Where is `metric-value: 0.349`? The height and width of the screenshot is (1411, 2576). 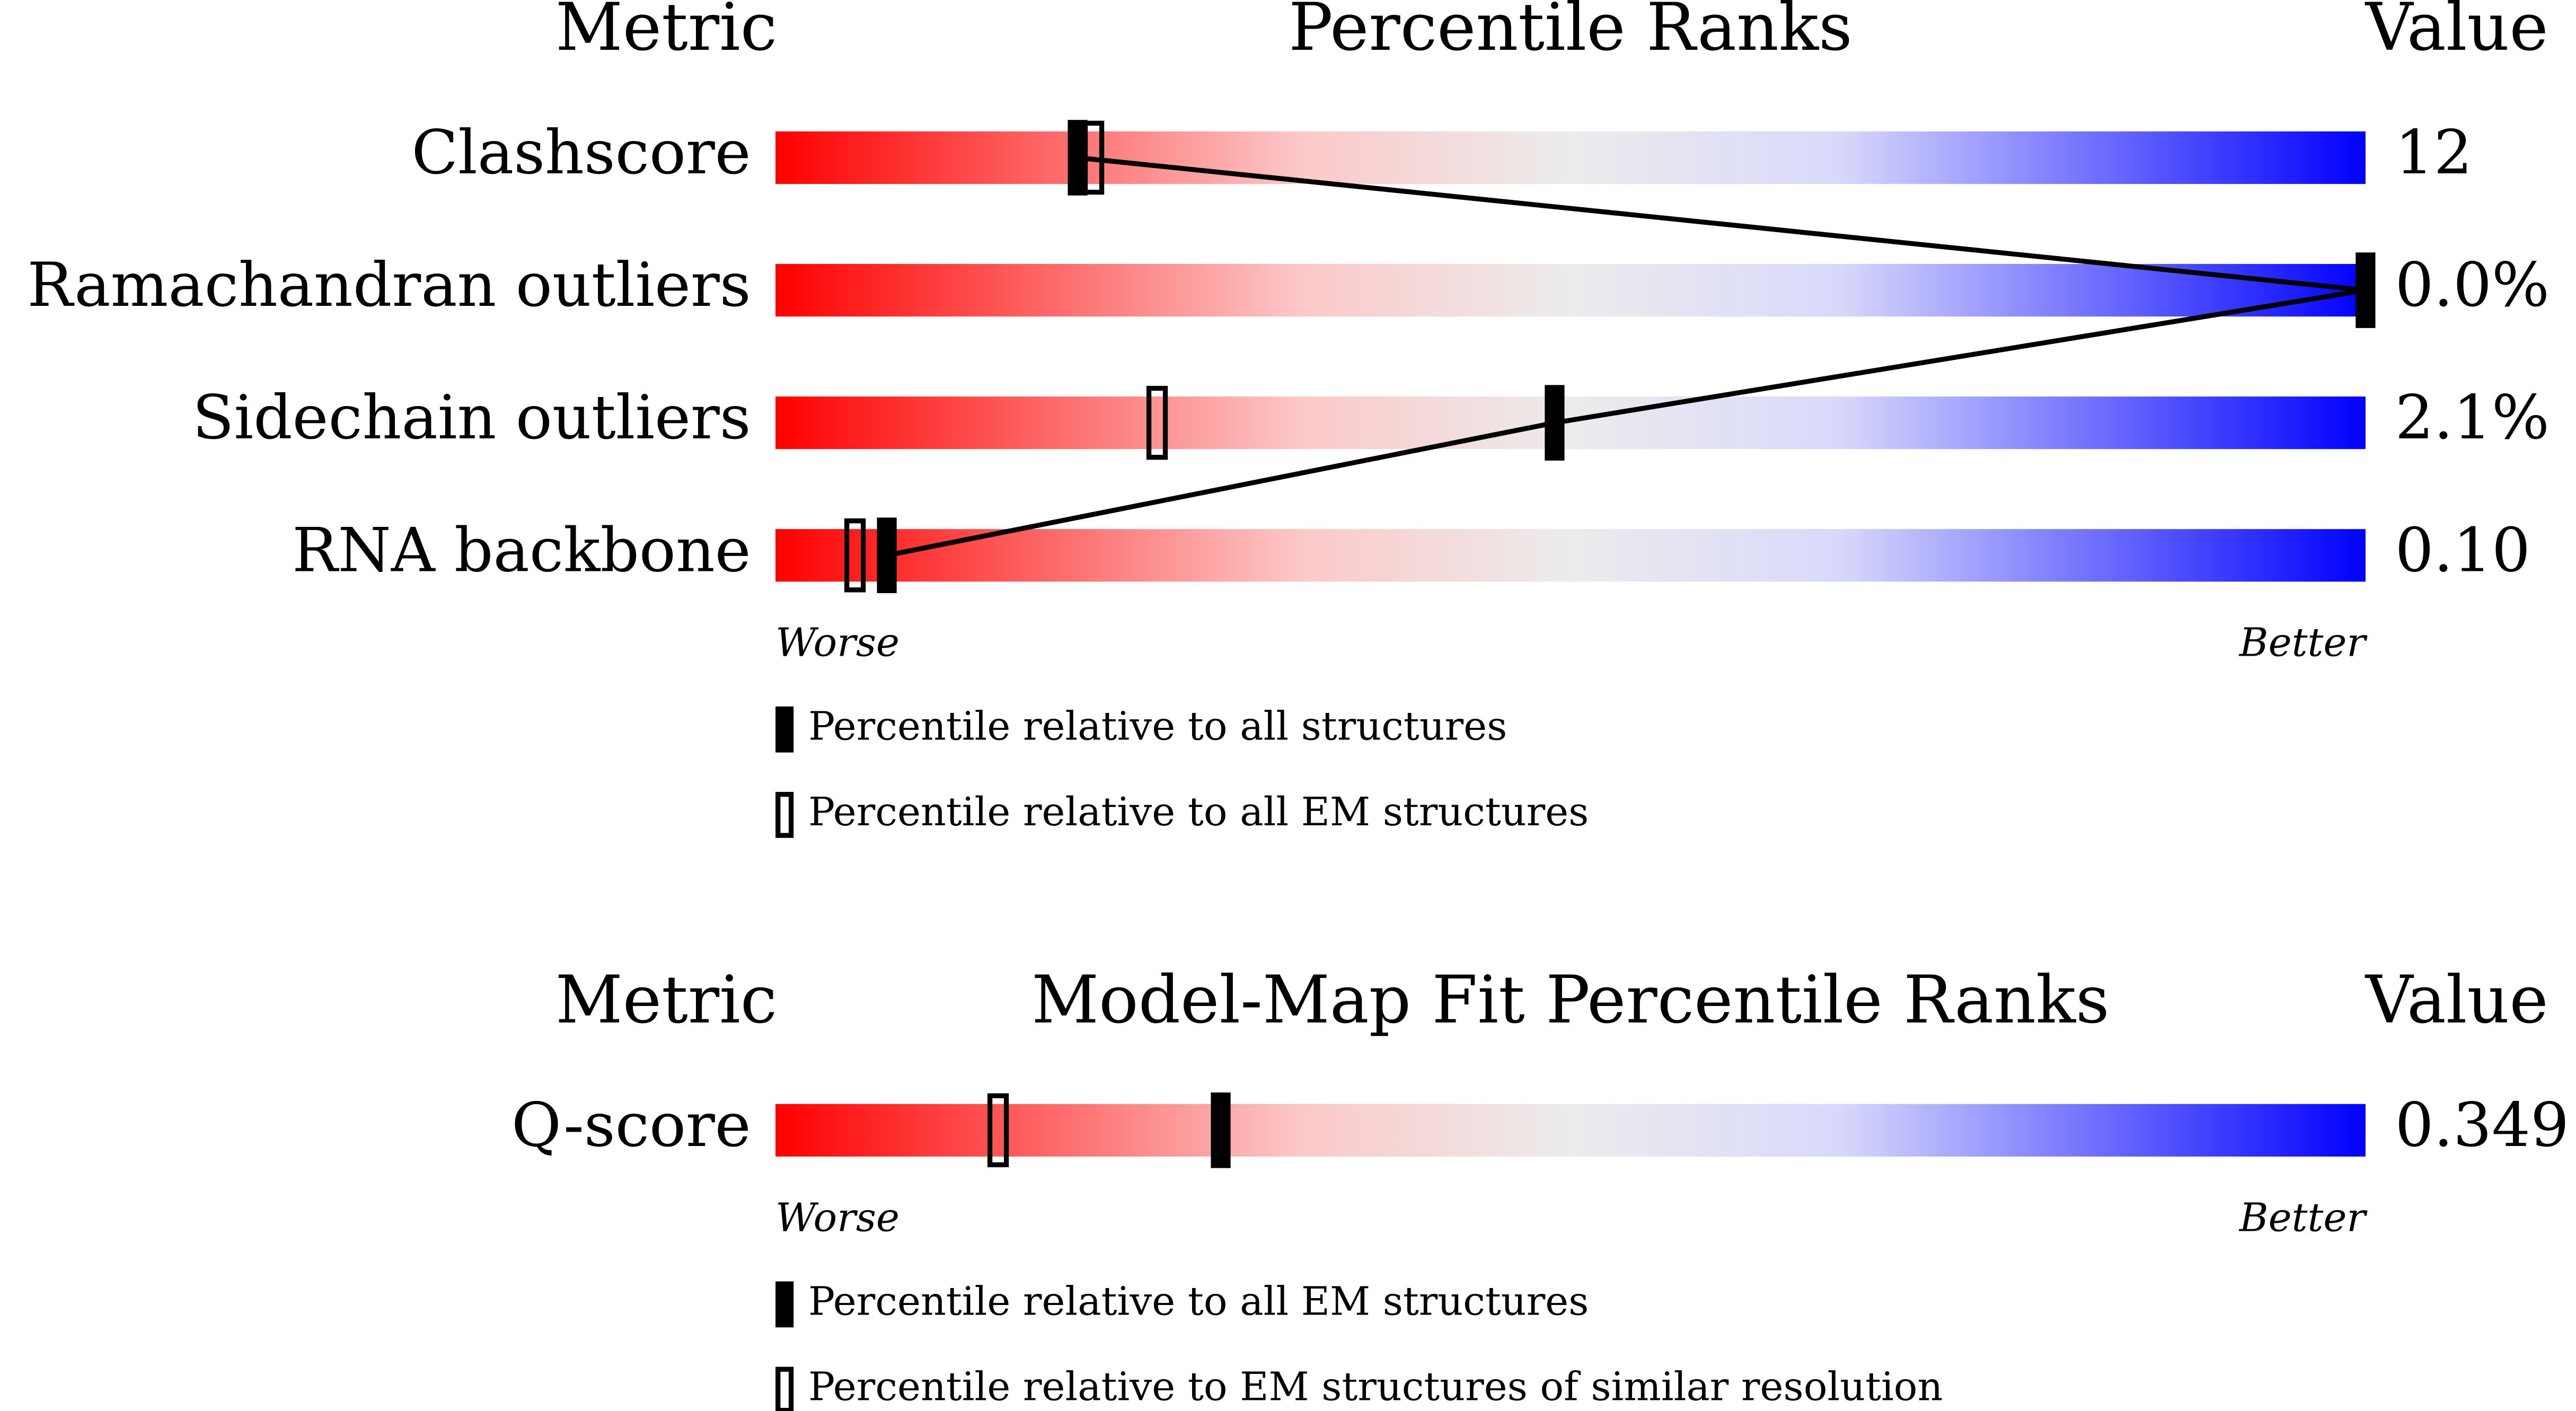
metric-value: 0.349 is located at coordinates (2482, 1125).